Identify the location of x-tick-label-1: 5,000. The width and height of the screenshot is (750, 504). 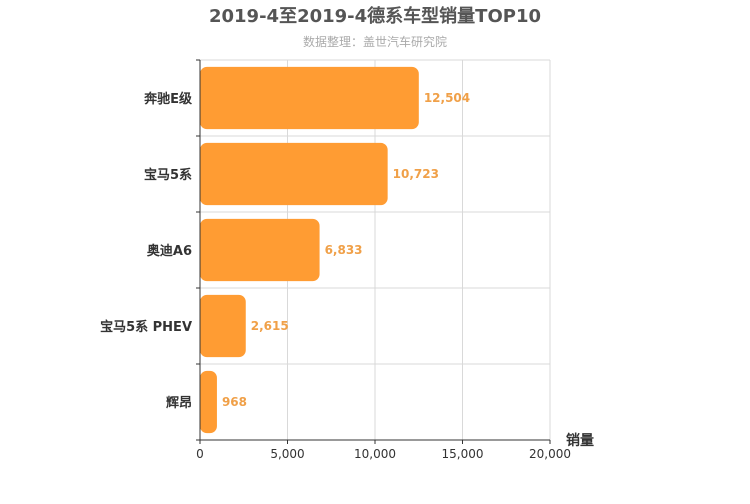
(287, 454).